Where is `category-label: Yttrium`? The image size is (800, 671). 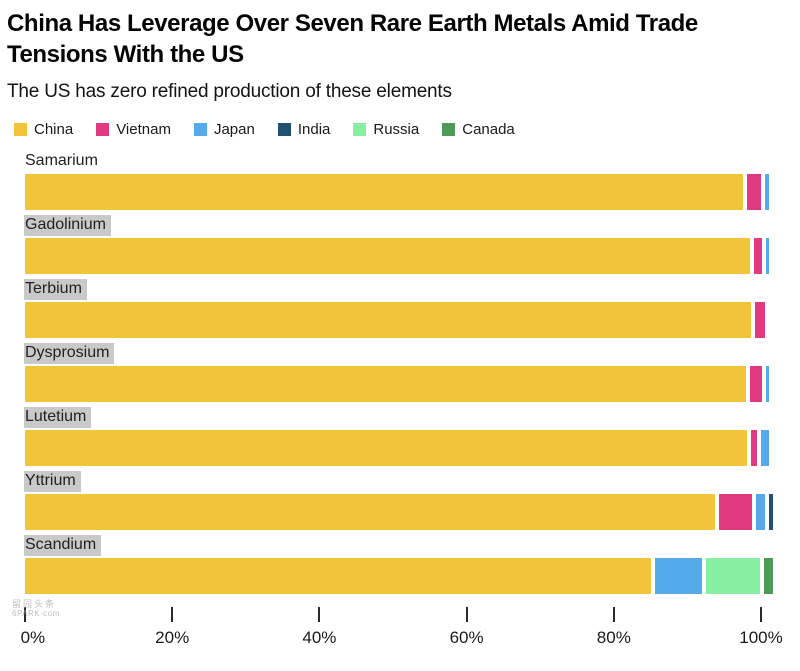 category-label: Yttrium is located at coordinates (52, 481).